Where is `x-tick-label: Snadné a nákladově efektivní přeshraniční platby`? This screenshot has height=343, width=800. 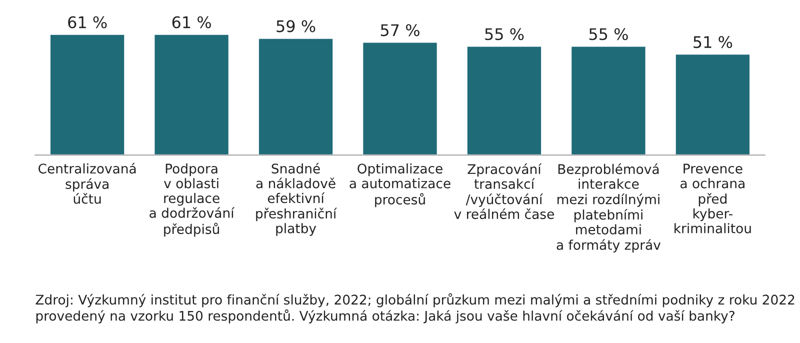
x-tick-label: Snadné a nákladově efektivní přeshraniční platby is located at coordinates (296, 199).